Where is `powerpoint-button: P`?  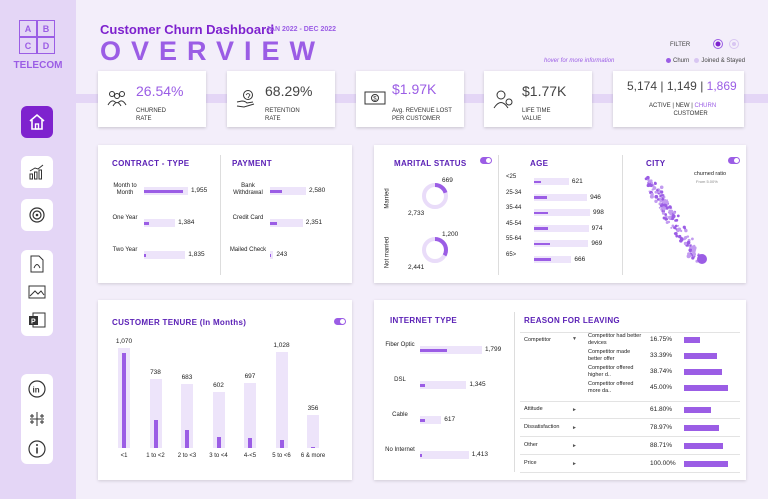
powerpoint-button: P is located at coordinates (37, 320).